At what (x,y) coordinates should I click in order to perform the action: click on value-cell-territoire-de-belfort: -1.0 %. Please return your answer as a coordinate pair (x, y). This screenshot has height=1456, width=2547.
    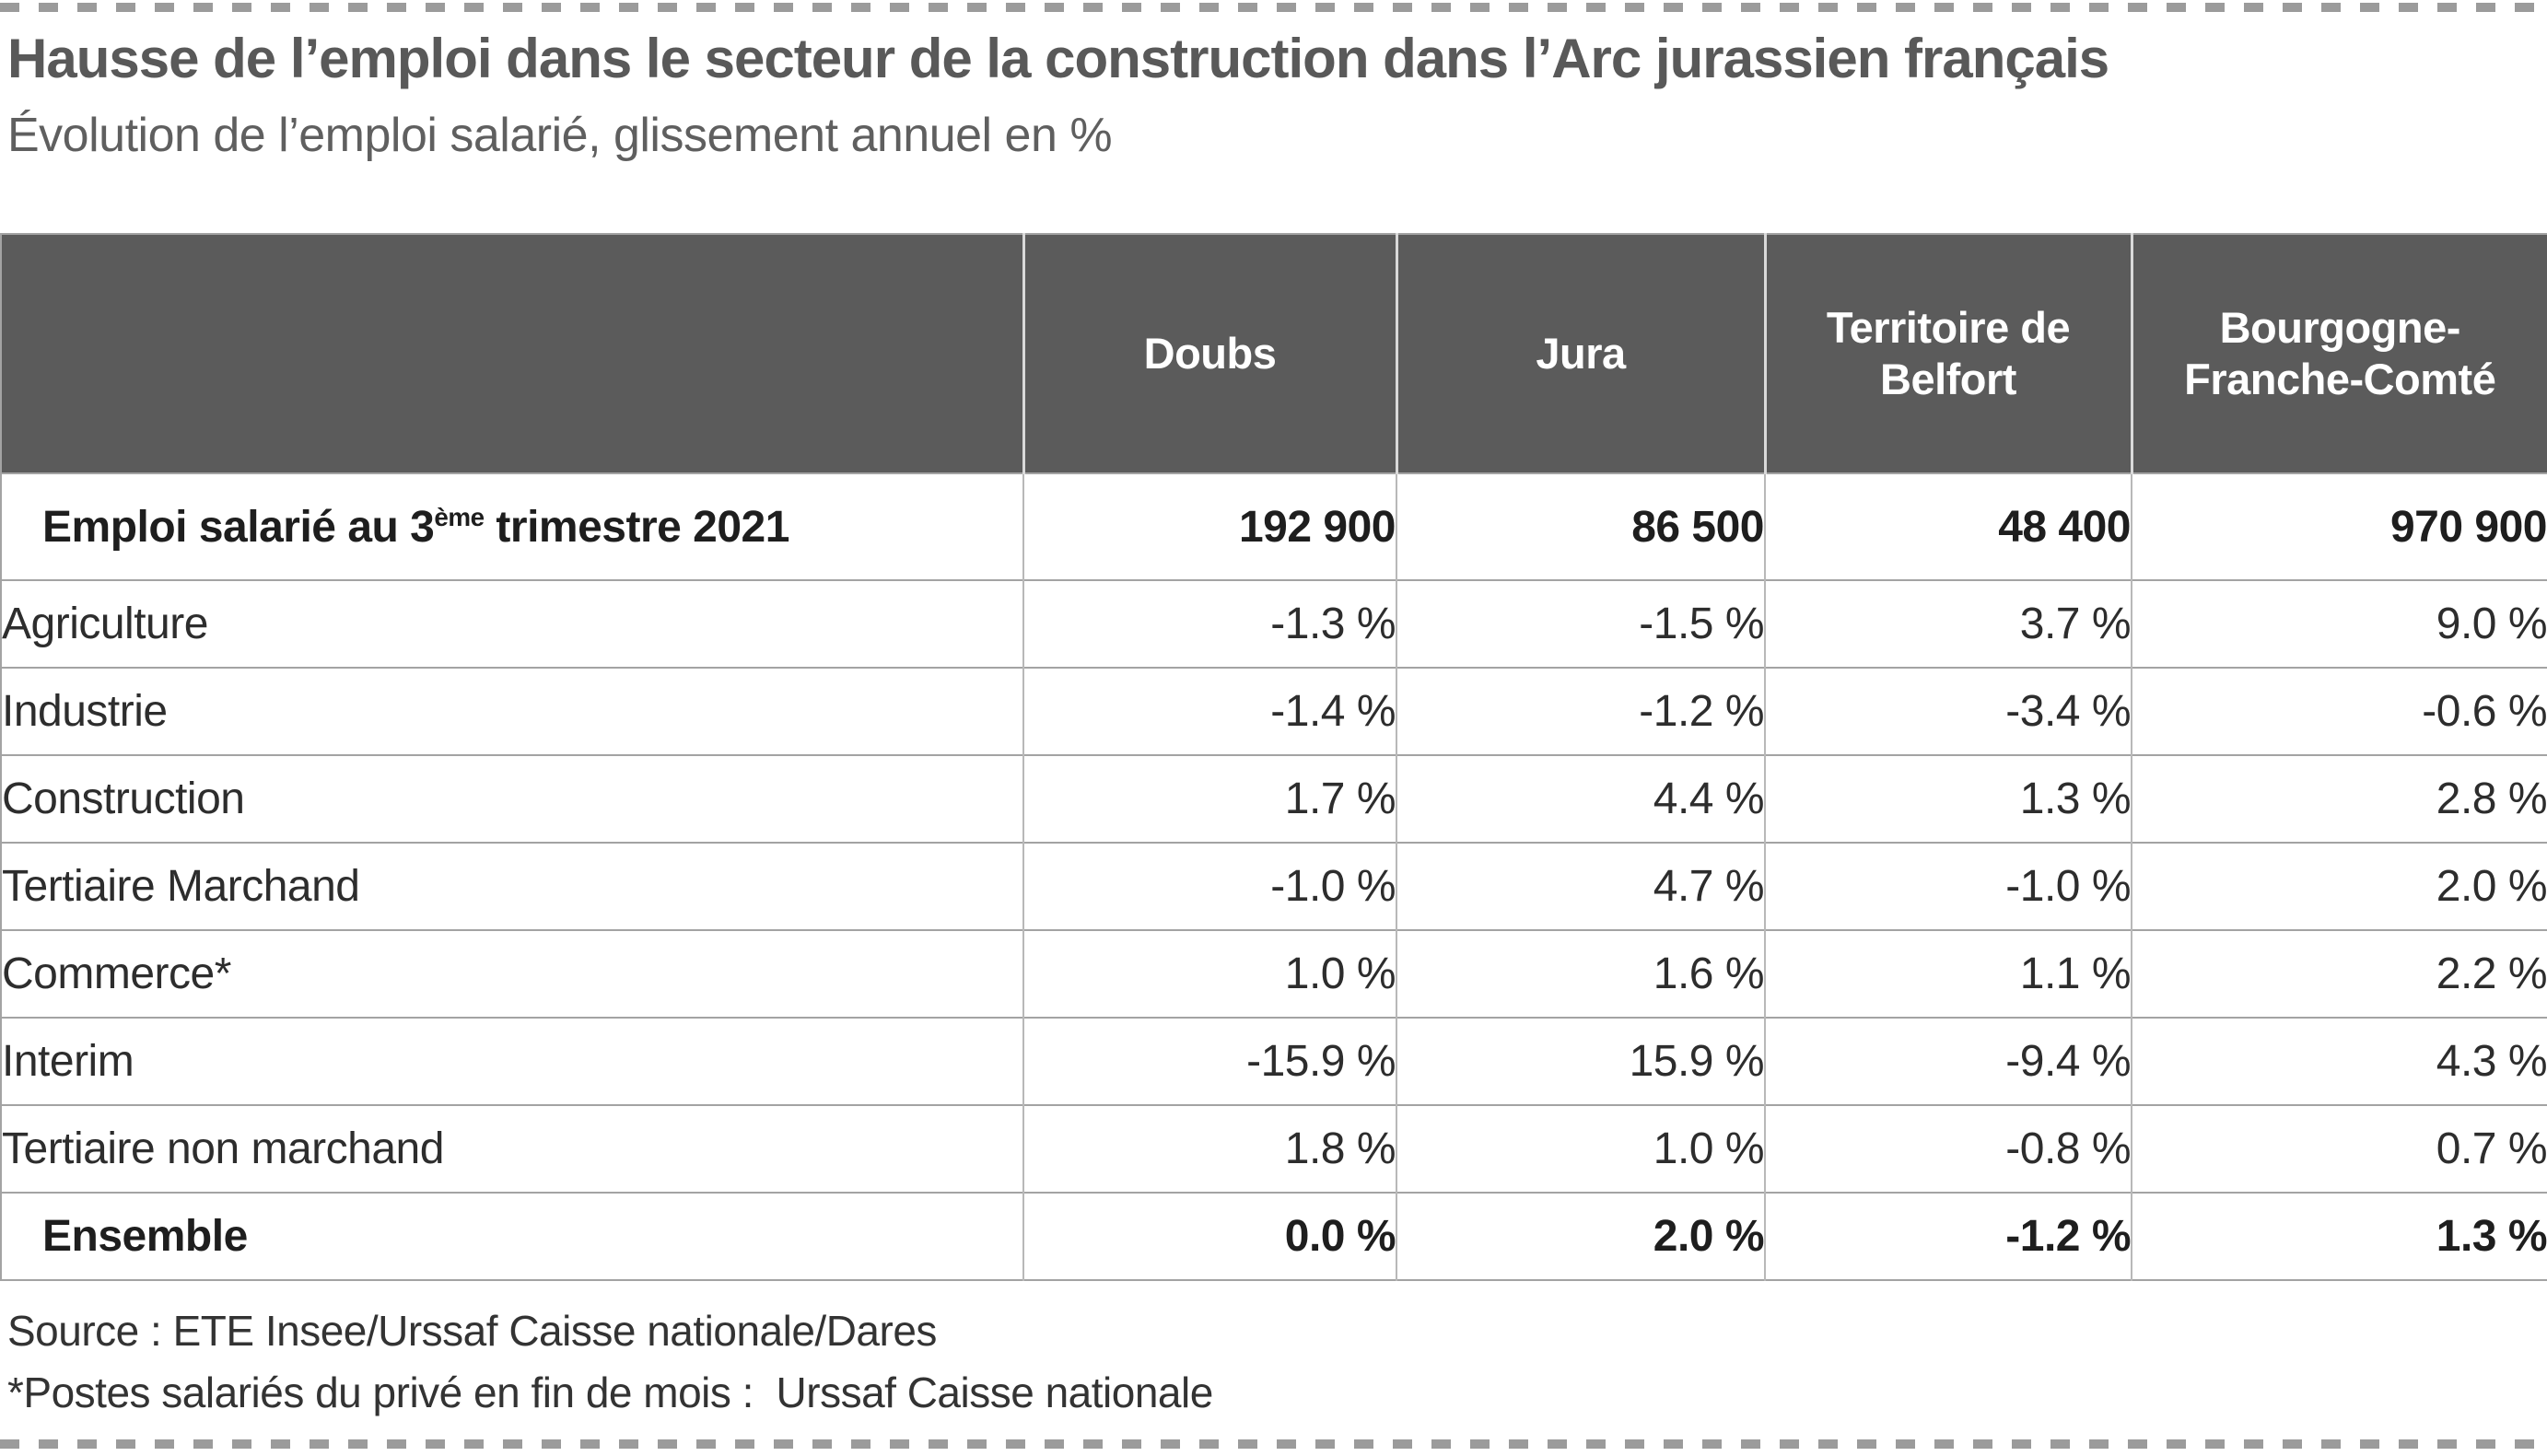
    Looking at the image, I should click on (1948, 886).